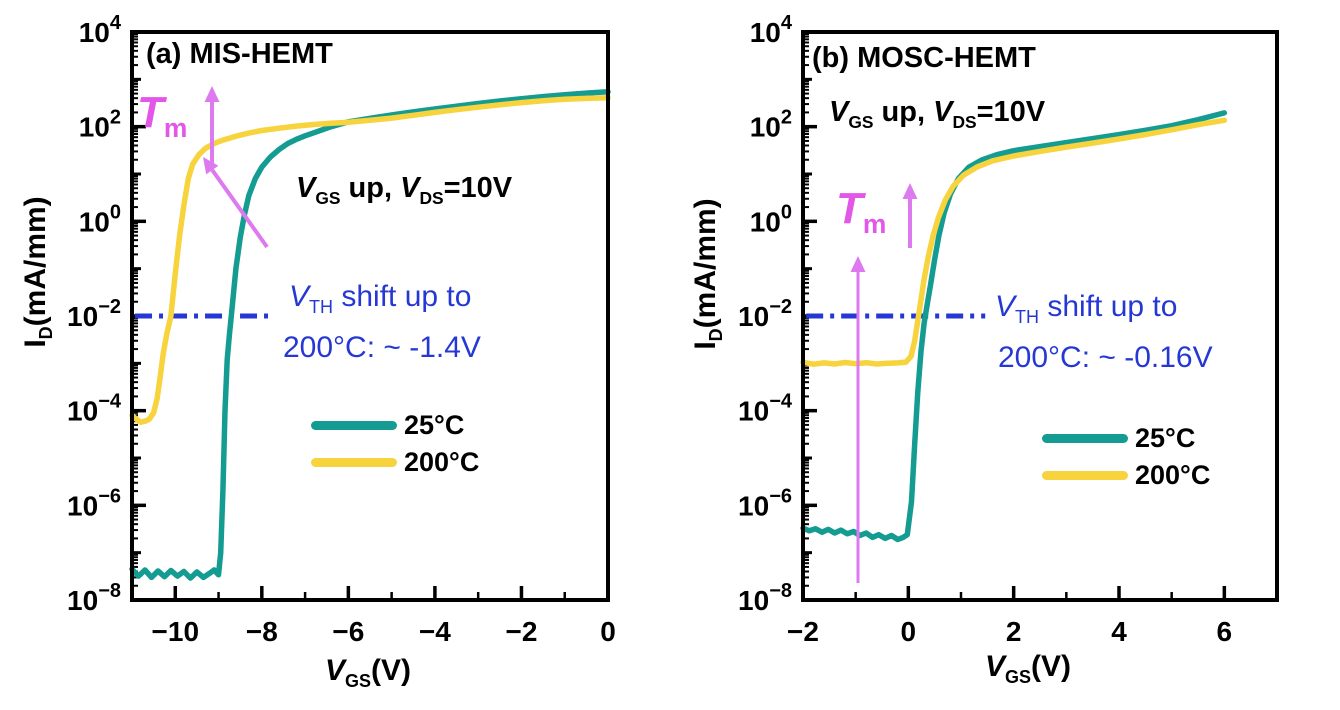 The width and height of the screenshot is (1340, 710). Describe the element at coordinates (94, 314) in the screenshot. I see `panel-a-y-tick-label: 10⁻²` at that location.